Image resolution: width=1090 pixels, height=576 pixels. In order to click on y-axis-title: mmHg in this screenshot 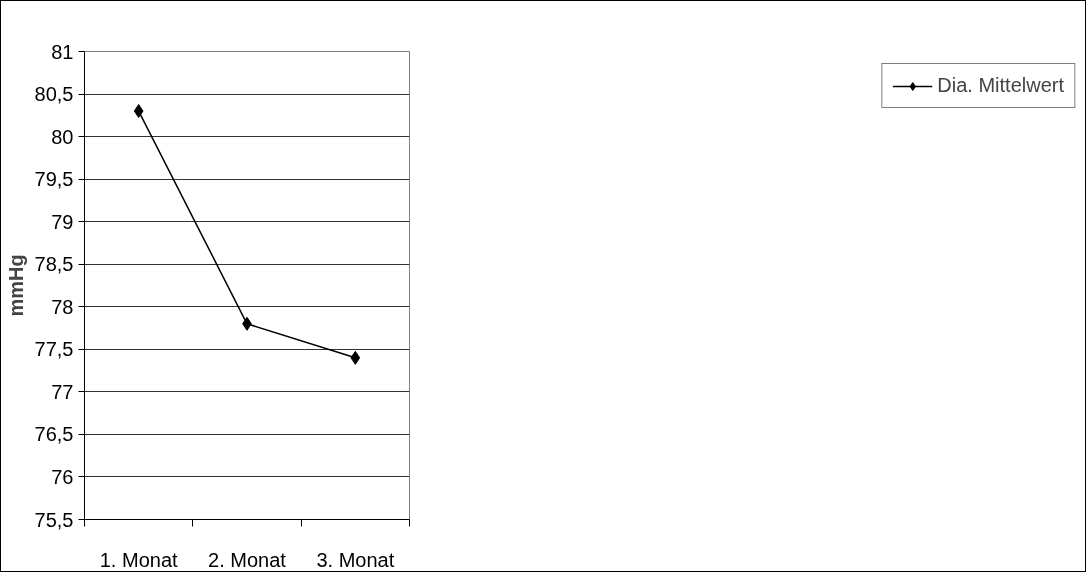, I will do `click(15, 285)`.